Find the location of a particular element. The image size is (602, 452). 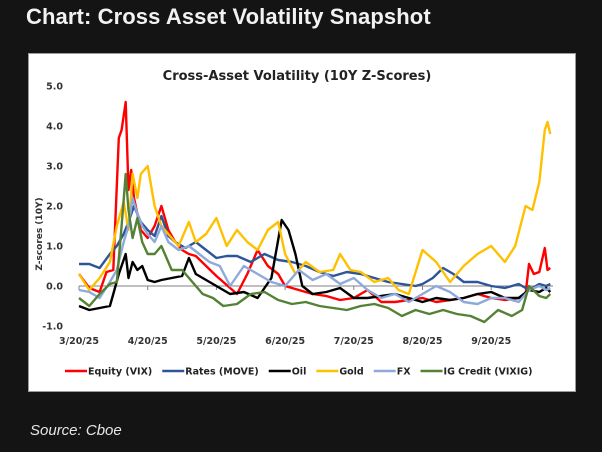

legend-label-ig-credit-vixig: IG Credit (VIXIG) is located at coordinates (488, 372).